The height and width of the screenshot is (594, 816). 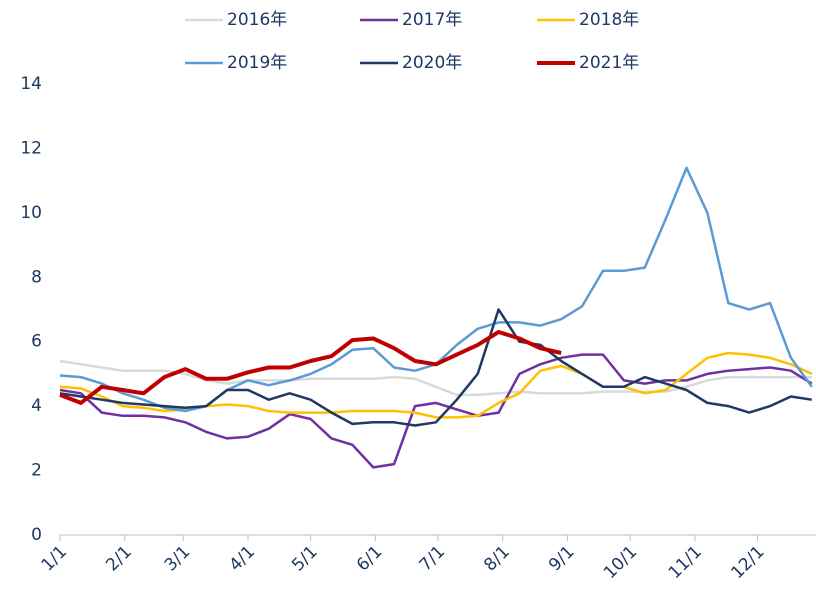 What do you see at coordinates (685, 562) in the screenshot?
I see `x-tick-label: 11/1` at bounding box center [685, 562].